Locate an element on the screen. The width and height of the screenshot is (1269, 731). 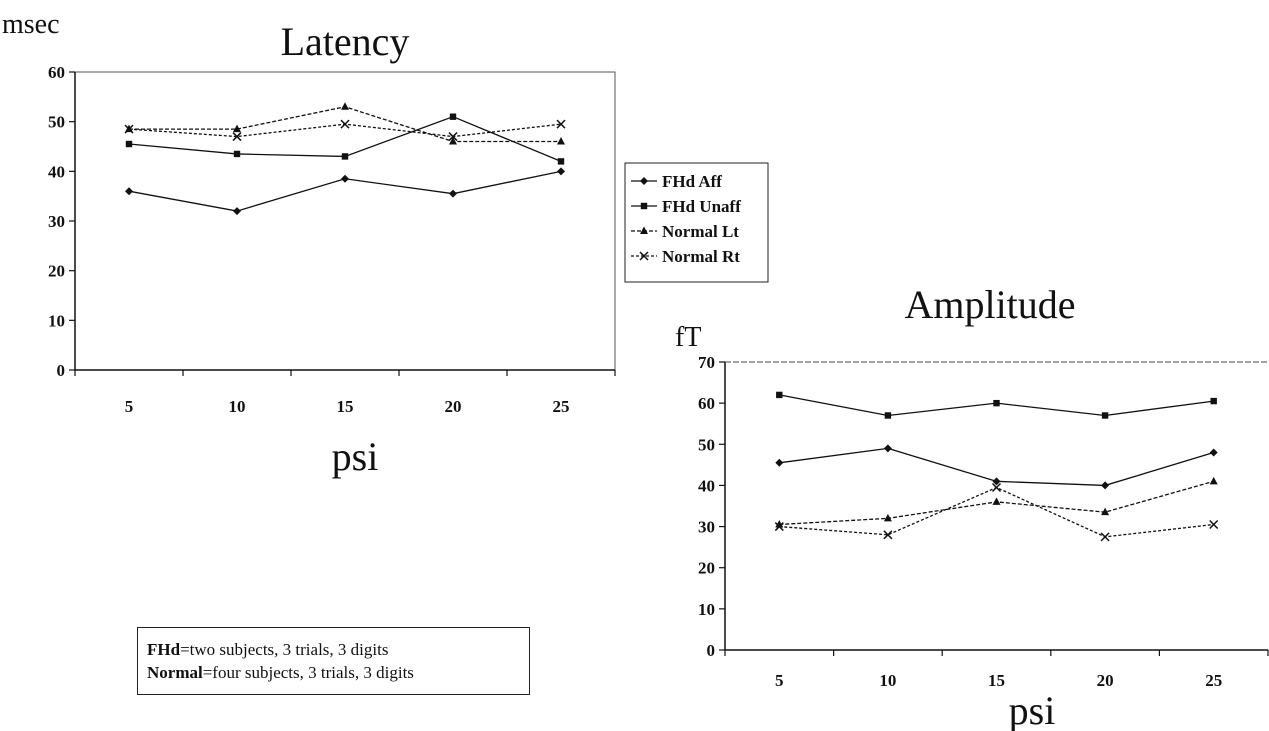
legend-label: Normal Rt is located at coordinates (701, 256).